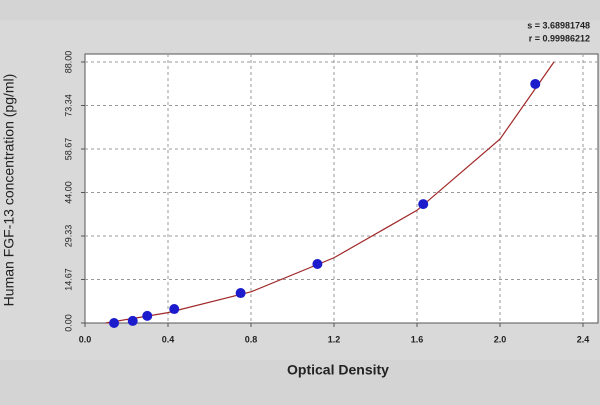 The width and height of the screenshot is (600, 405). What do you see at coordinates (68, 105) in the screenshot?
I see `y-tick-label: 73.34` at bounding box center [68, 105].